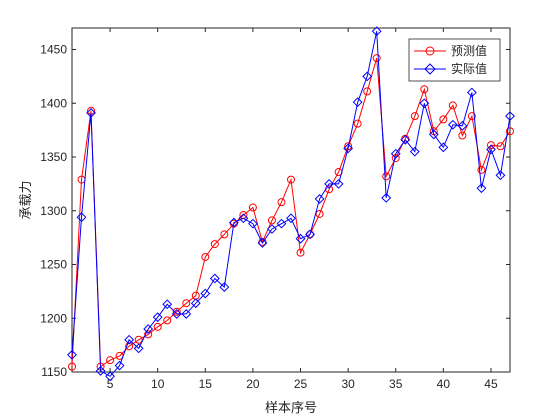  What do you see at coordinates (53, 211) in the screenshot?
I see `y-tick-label: 1300` at bounding box center [53, 211].